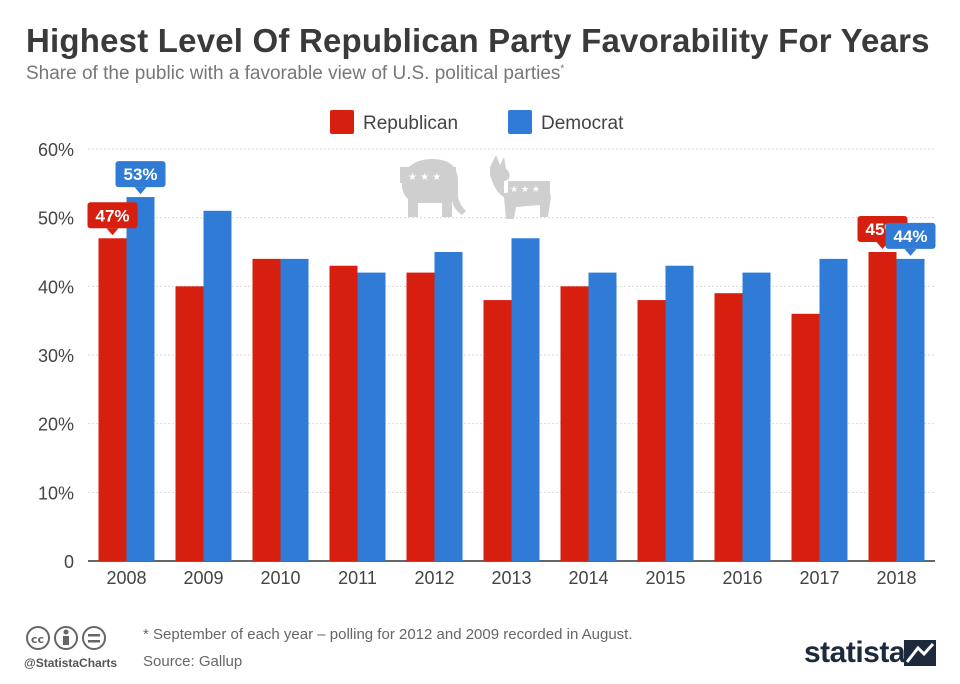 This screenshot has height=684, width=960. I want to click on bar-democrat-2018, so click(910, 409).